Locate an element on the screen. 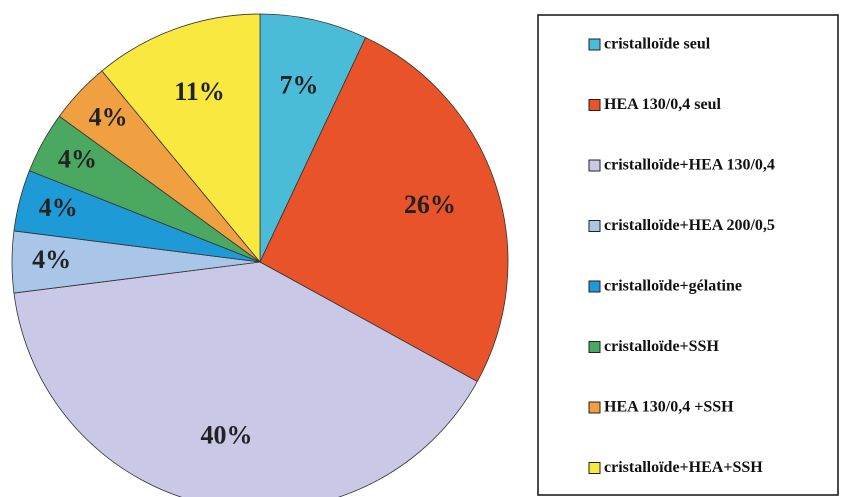 This screenshot has height=497, width=842. legend-label: cristalloïde+HEA+SSH is located at coordinates (683, 467).